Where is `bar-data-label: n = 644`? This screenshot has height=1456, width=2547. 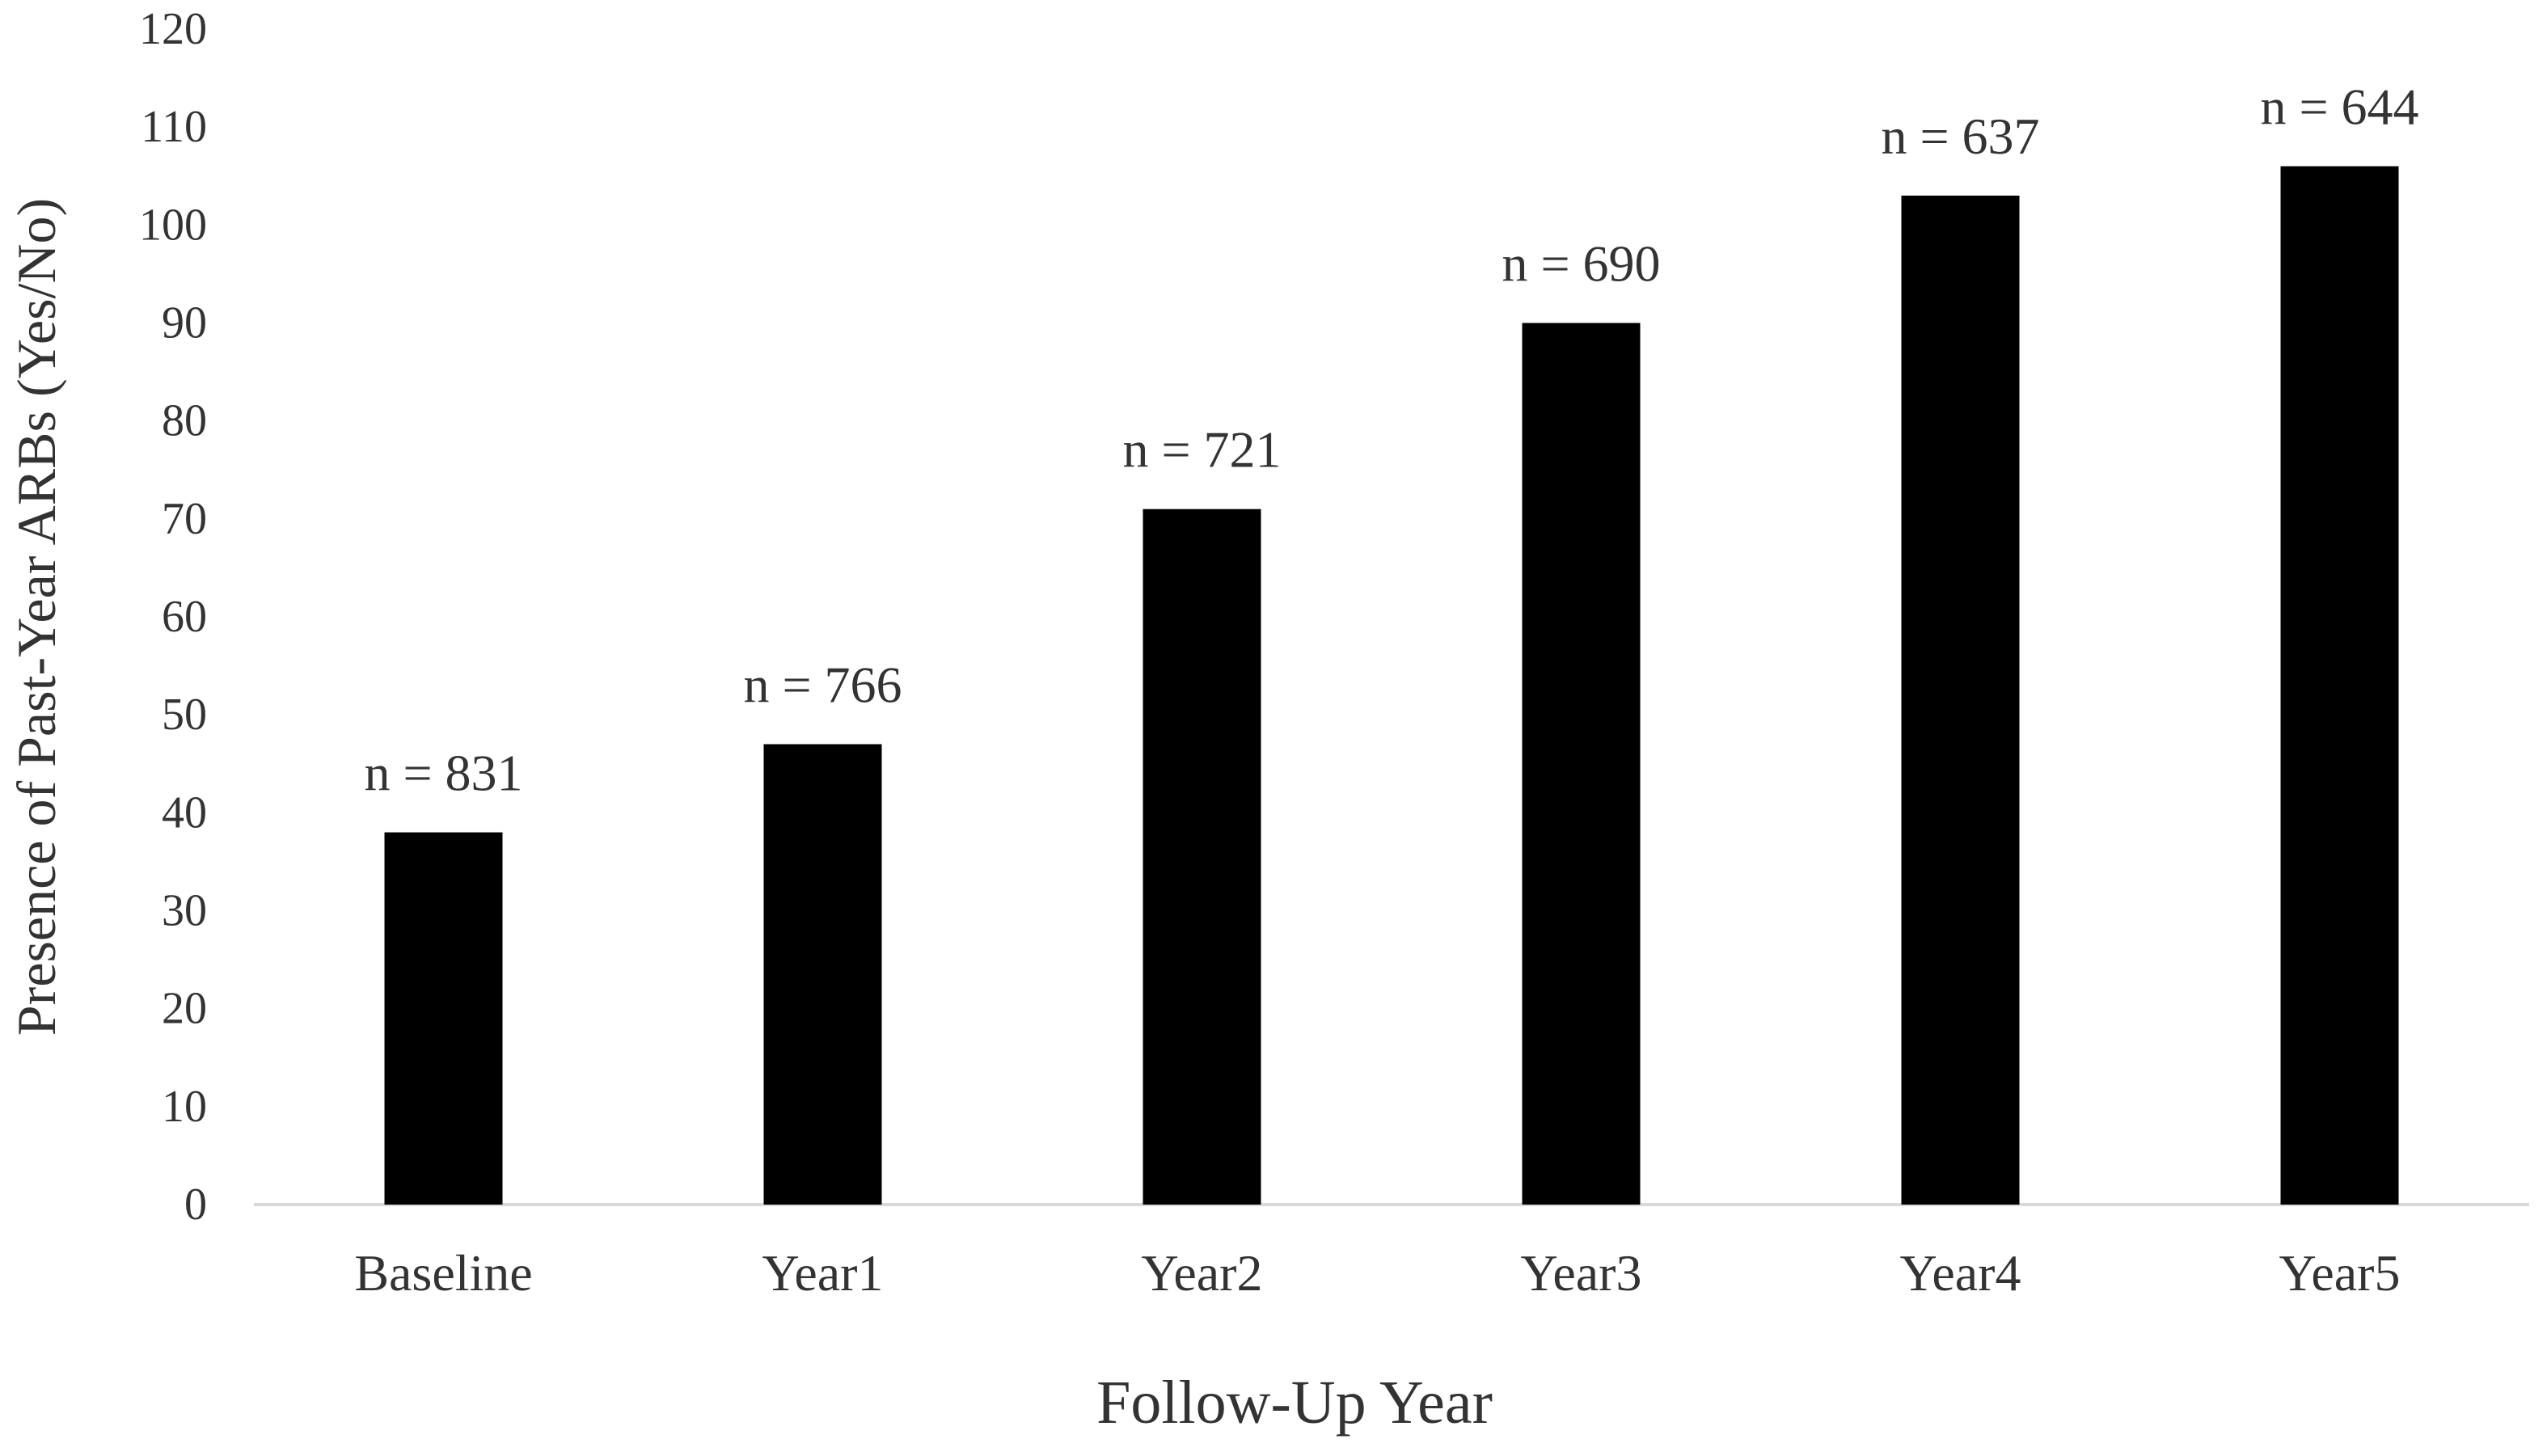 bar-data-label: n = 644 is located at coordinates (2339, 107).